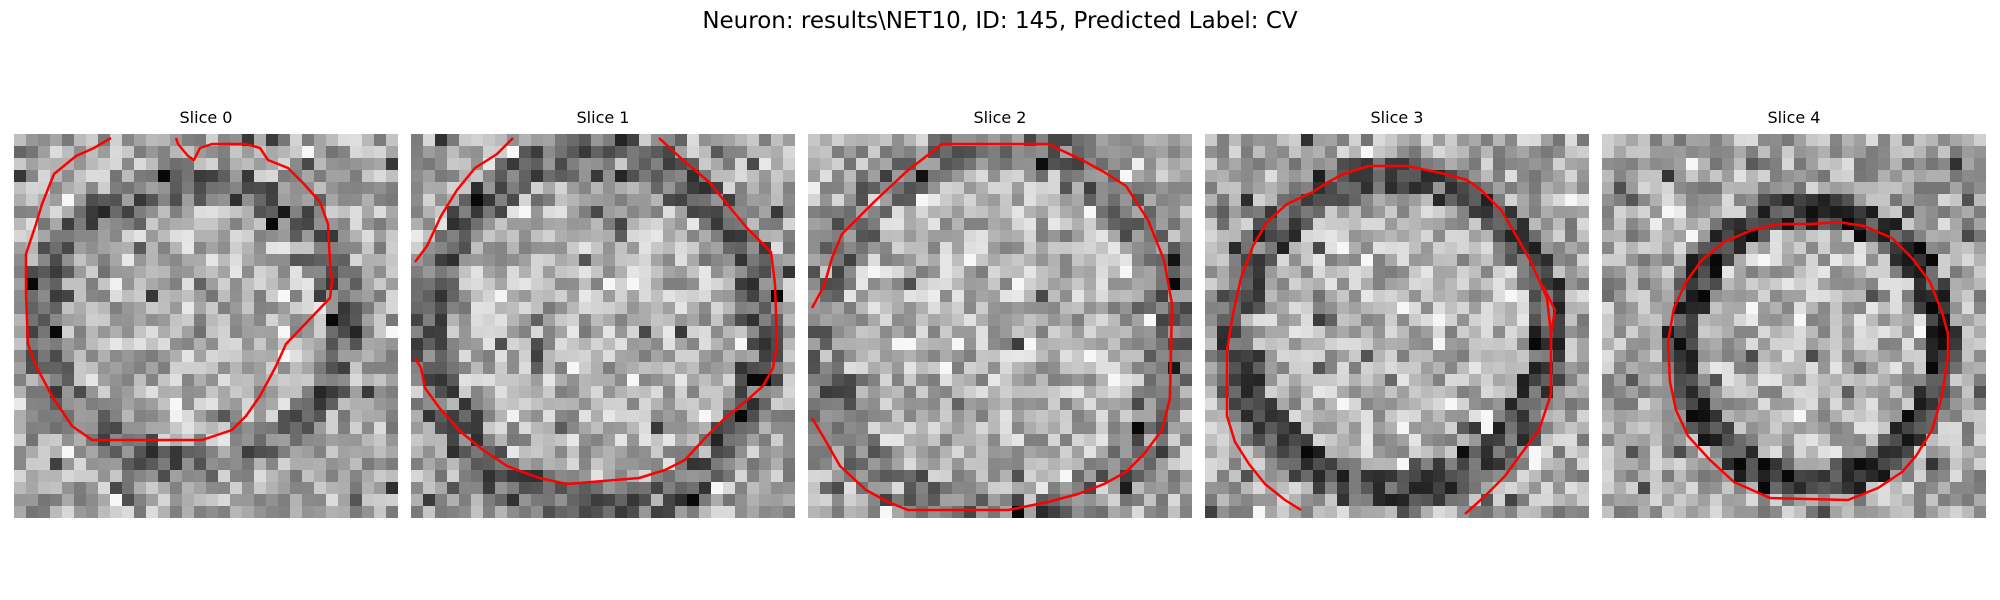 This screenshot has height=600, width=2000. I want to click on slice-panel-1: Slice 1, so click(603, 313).